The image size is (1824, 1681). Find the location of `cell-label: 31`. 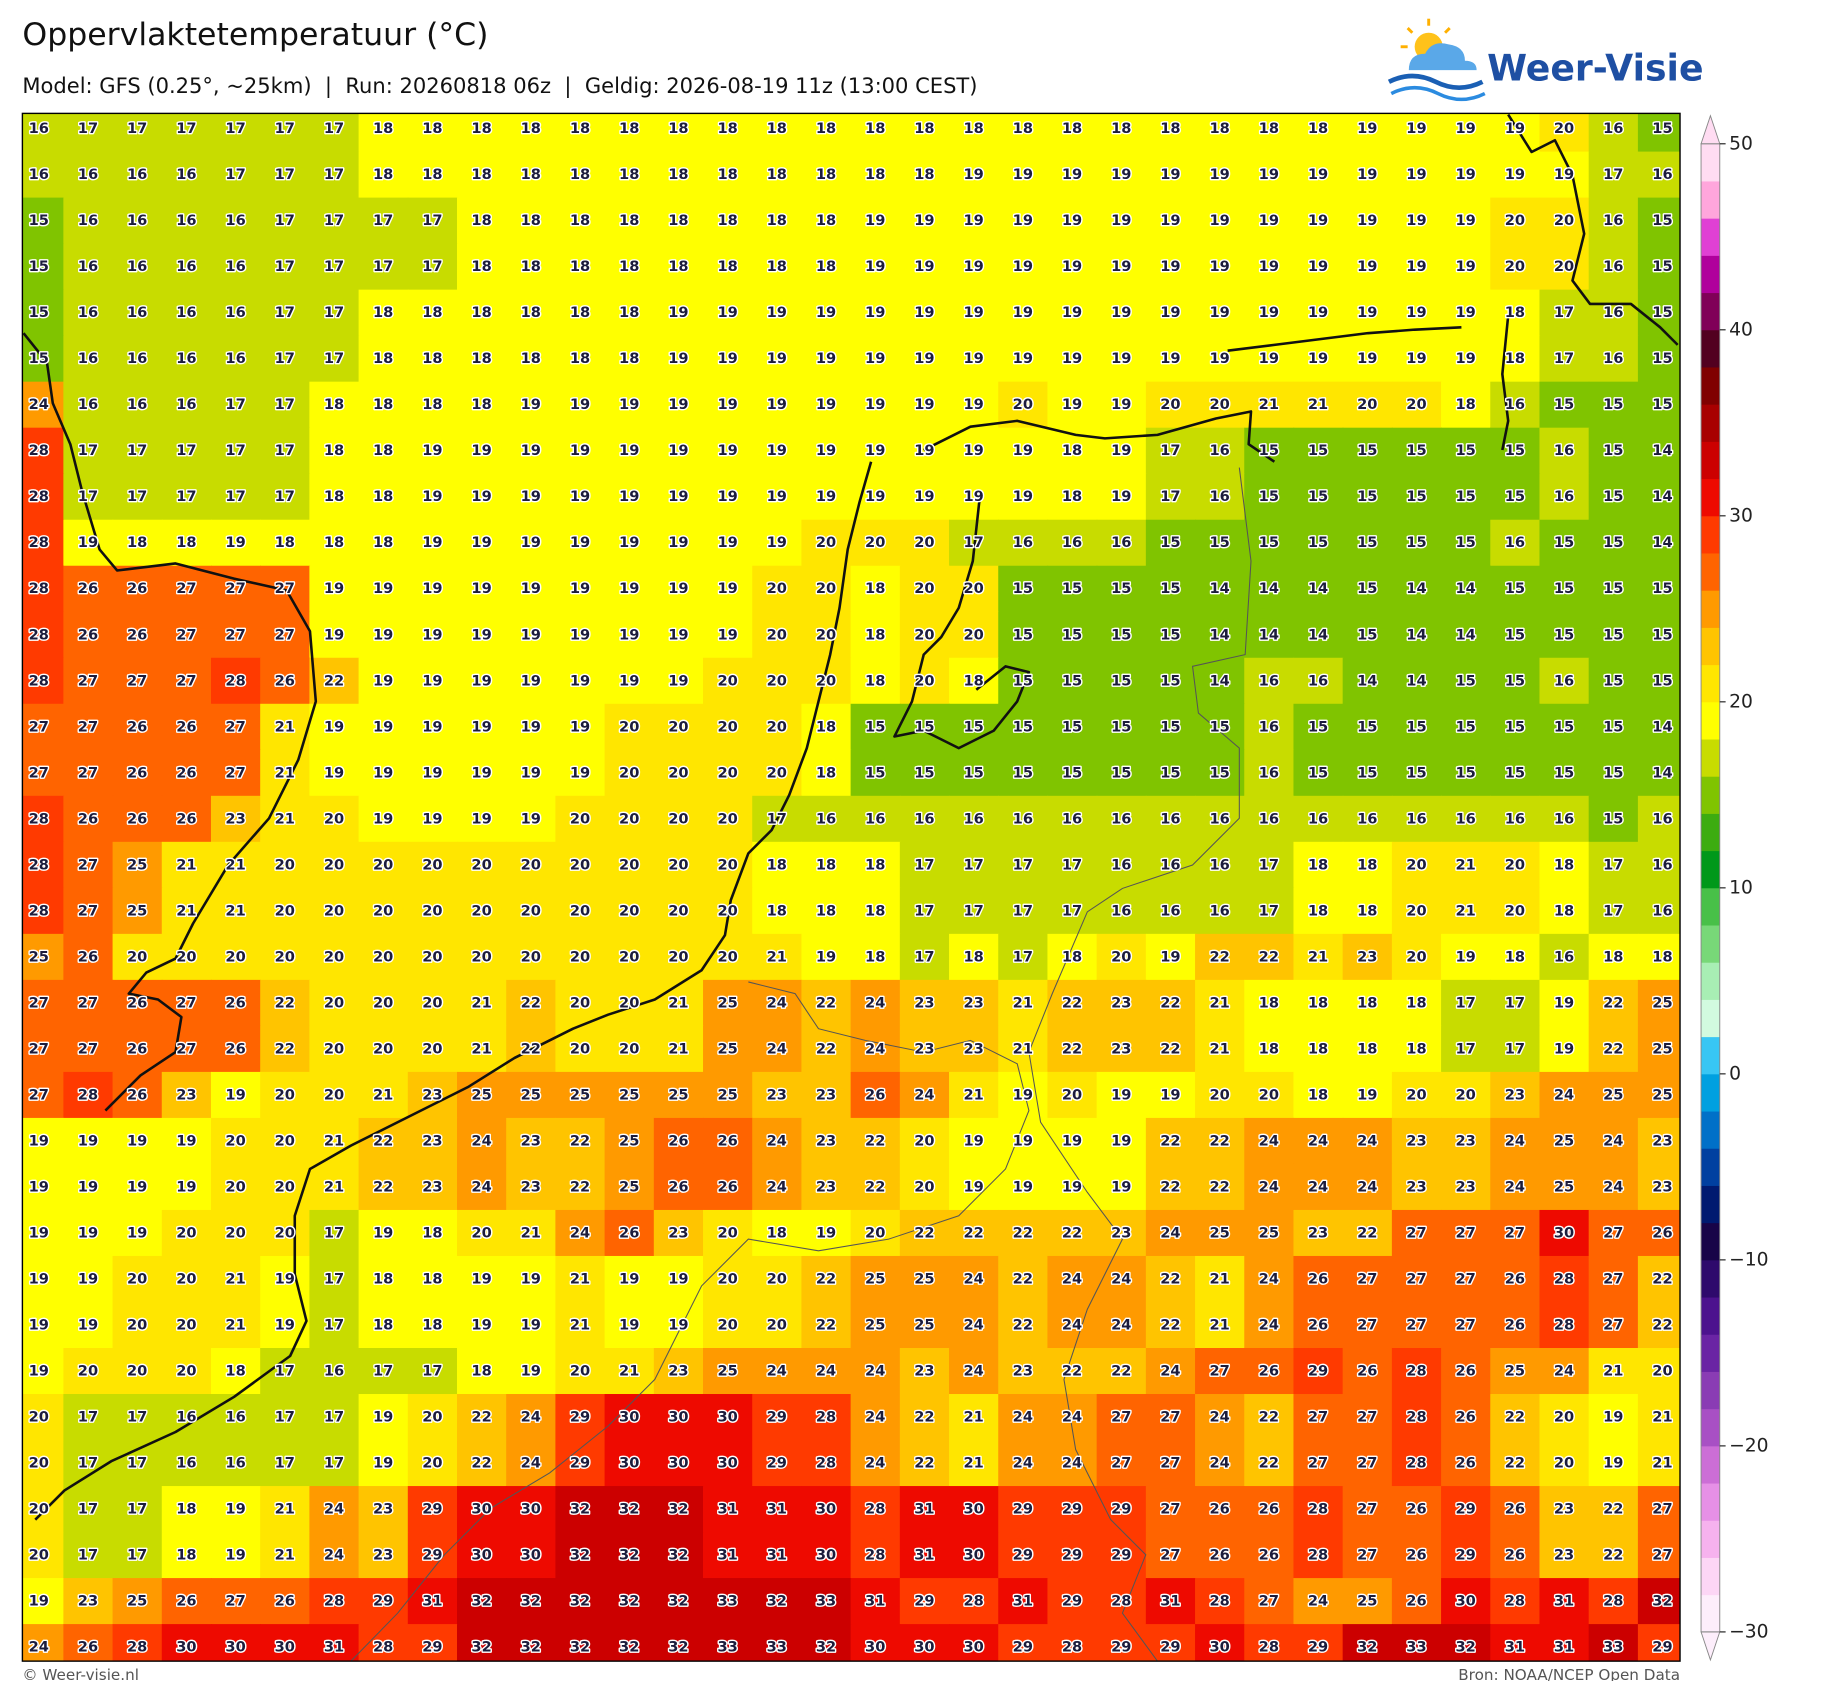

cell-label: 31 is located at coordinates (1564, 1647).